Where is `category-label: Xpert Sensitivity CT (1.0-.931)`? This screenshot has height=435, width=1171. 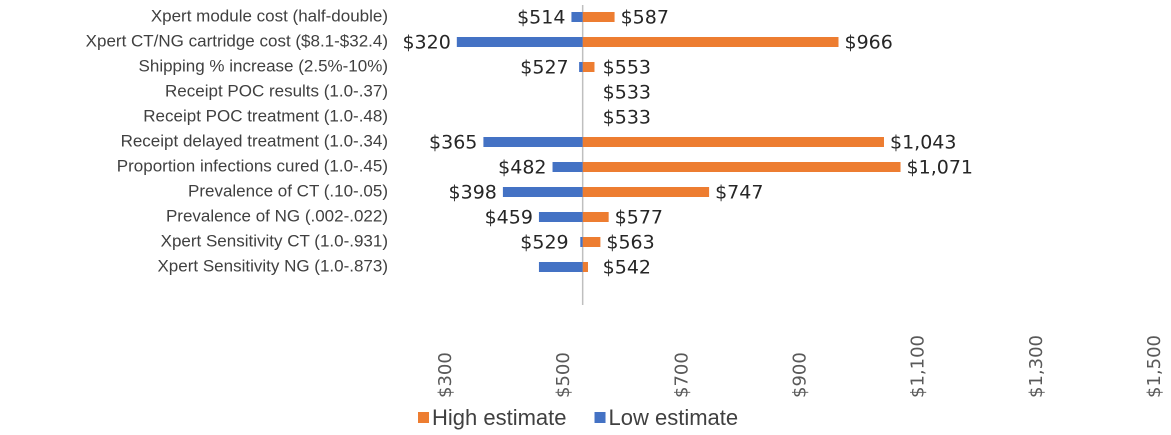
category-label: Xpert Sensitivity CT (1.0-.931) is located at coordinates (274, 240).